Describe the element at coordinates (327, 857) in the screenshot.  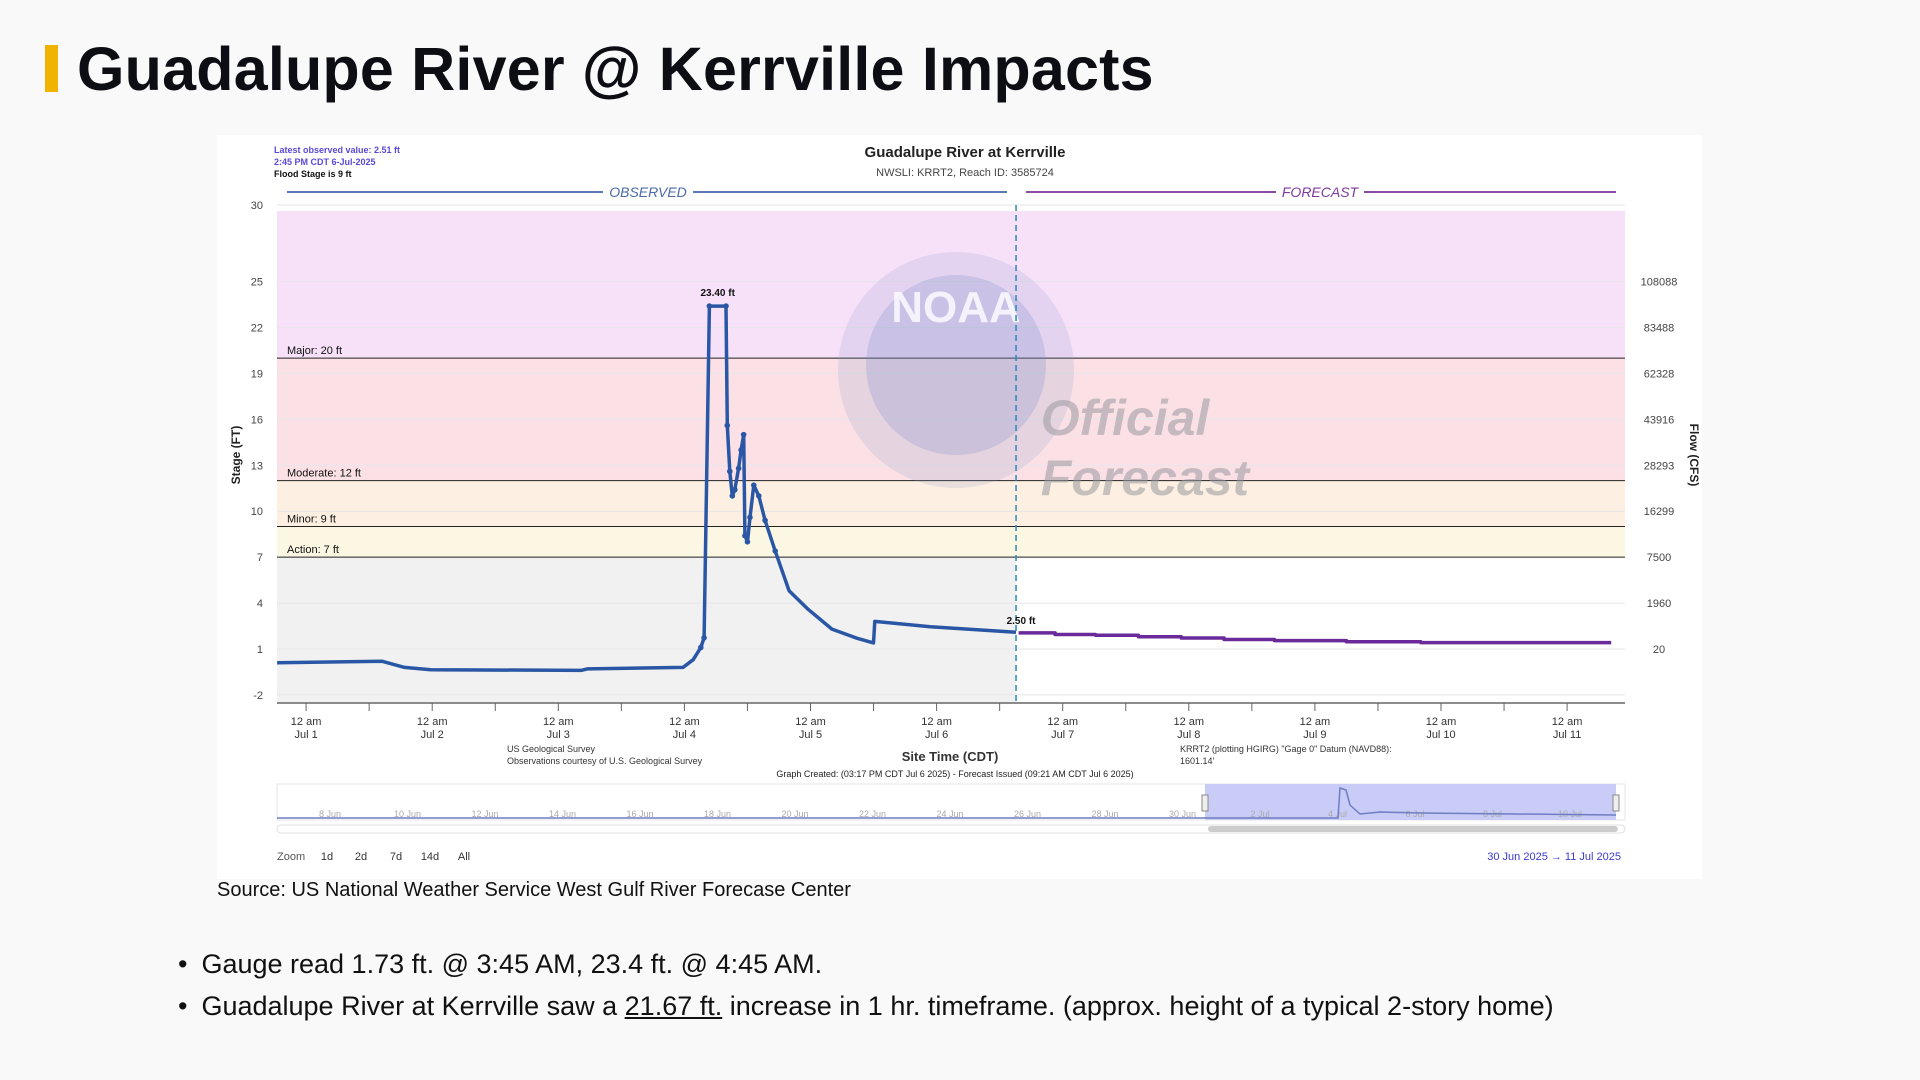
I see `zoom-button-1d: 1d` at that location.